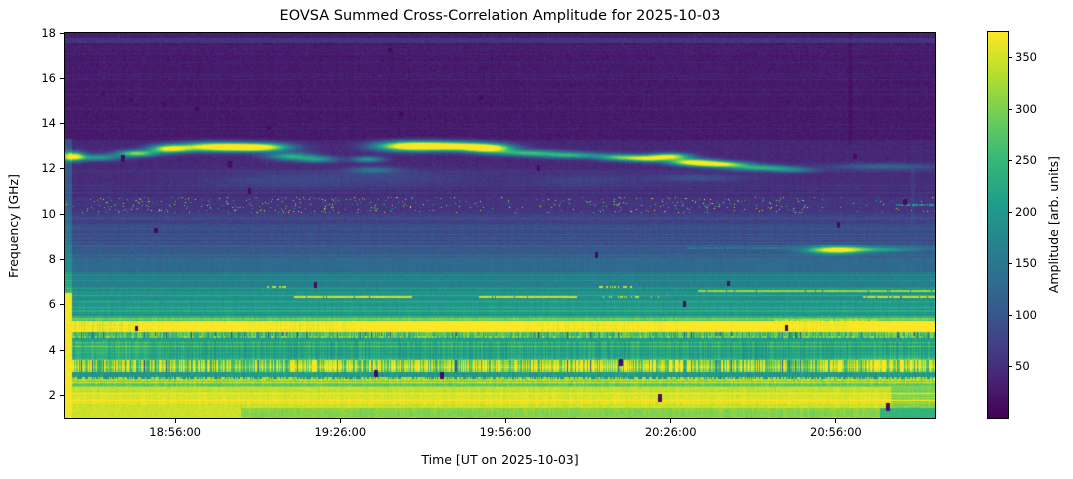 The image size is (1073, 479). I want to click on colorbar-canvas, so click(998, 225).